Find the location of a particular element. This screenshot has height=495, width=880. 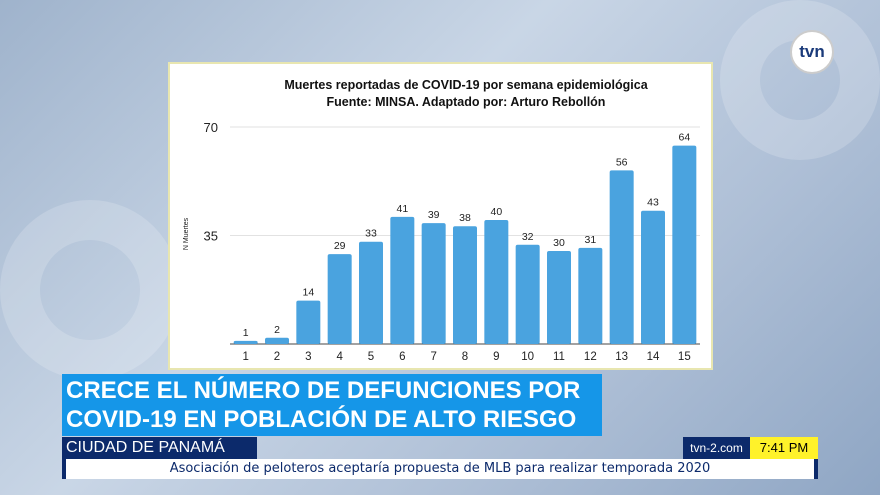

headline-line-1: CRECE EL NÚMERO DE DEFUNCIONES POR is located at coordinates (323, 390).